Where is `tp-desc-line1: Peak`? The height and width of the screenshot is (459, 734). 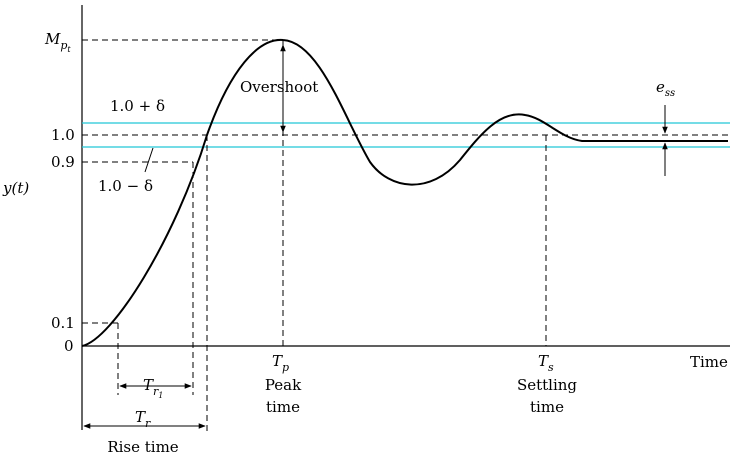
tp-desc-line1: Peak is located at coordinates (283, 385).